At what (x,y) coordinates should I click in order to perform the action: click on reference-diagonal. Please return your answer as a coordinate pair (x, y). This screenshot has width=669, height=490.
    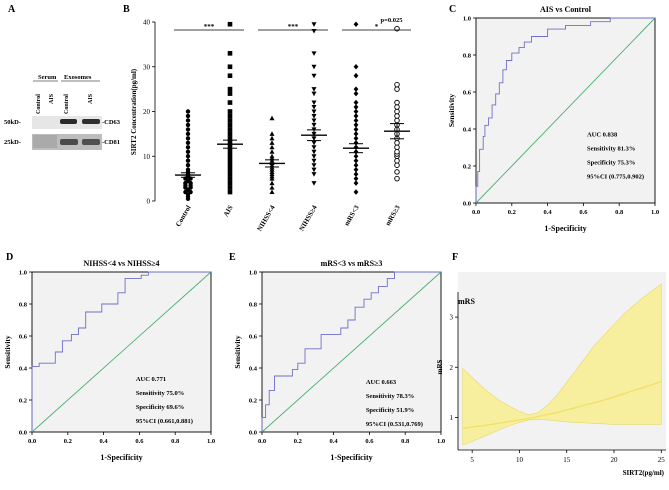
    Looking at the image, I should click on (351, 352).